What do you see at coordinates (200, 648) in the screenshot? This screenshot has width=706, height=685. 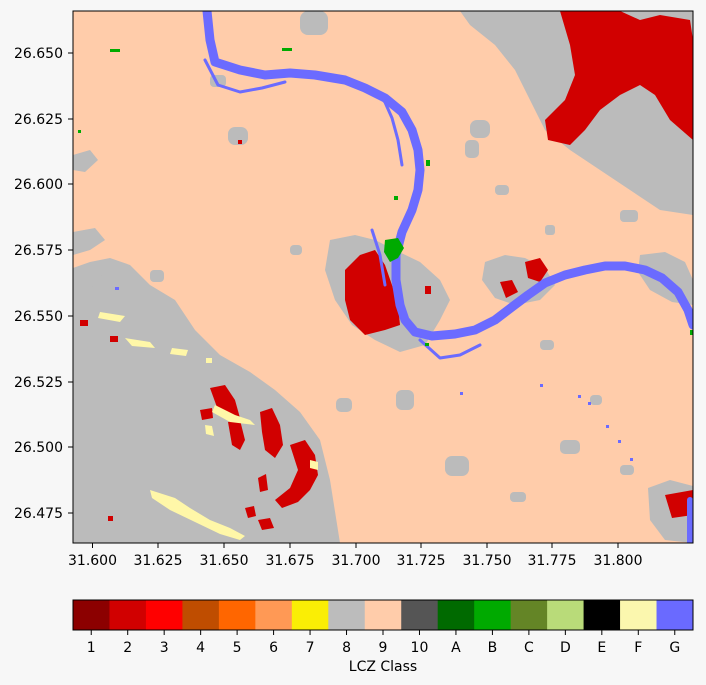 I see `colorbar-tick-label: 4` at bounding box center [200, 648].